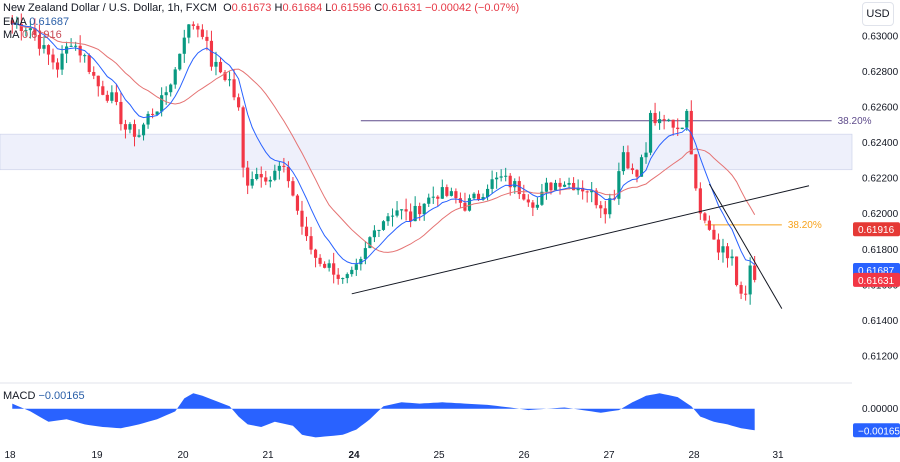 The image size is (900, 462). Describe the element at coordinates (302, 8) in the screenshot. I see `high-value: 0.61684` at that location.